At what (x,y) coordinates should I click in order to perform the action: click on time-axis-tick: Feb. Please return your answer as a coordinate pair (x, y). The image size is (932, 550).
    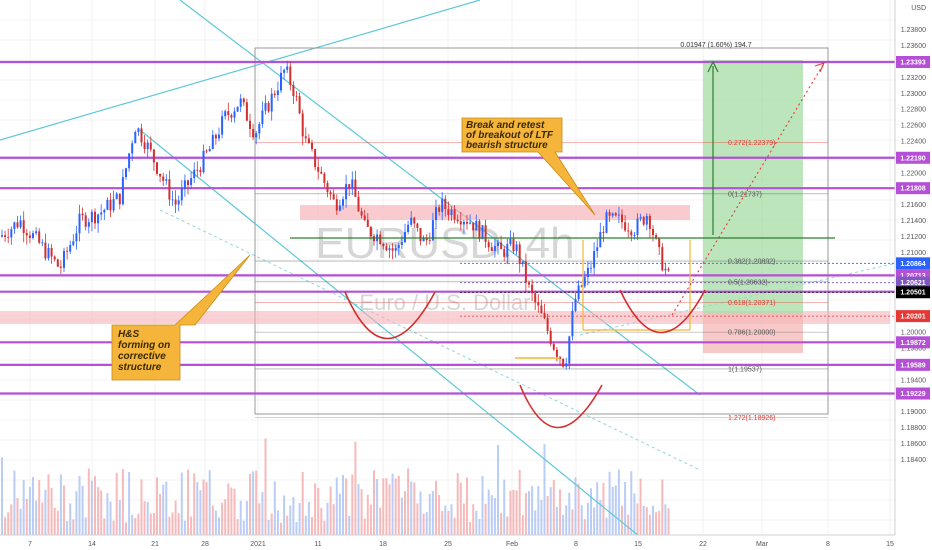
    Looking at the image, I should click on (512, 544).